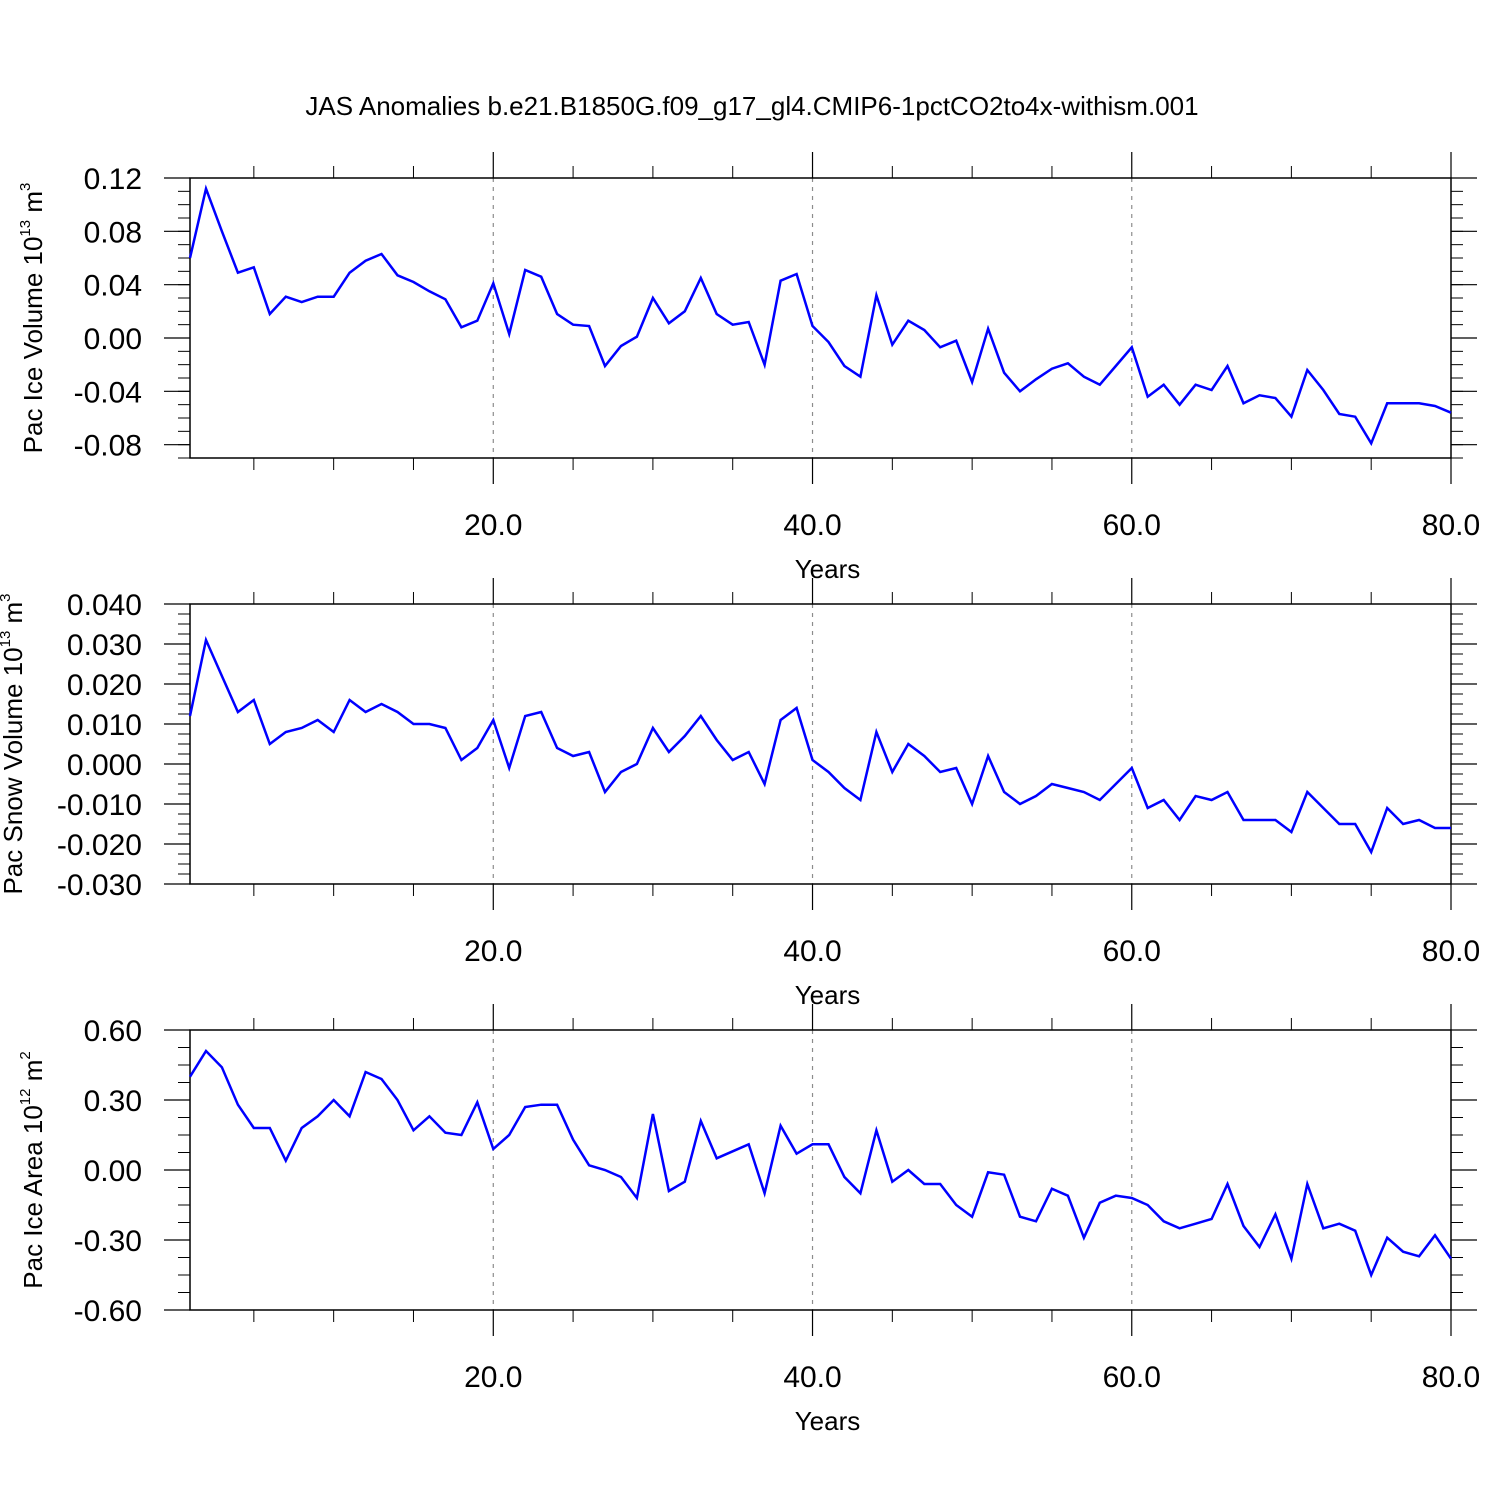 The width and height of the screenshot is (1500, 1500). Describe the element at coordinates (25, 1055) in the screenshot. I see `y-axis-title-unit-exponent: 2` at that location.